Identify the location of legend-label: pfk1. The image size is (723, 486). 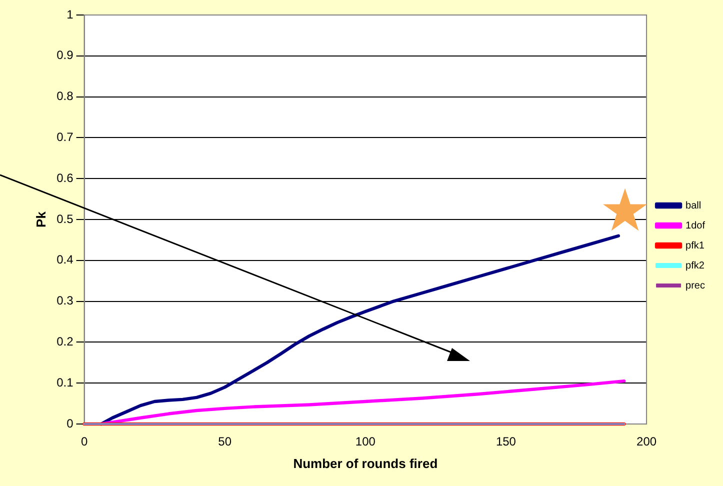
(695, 246).